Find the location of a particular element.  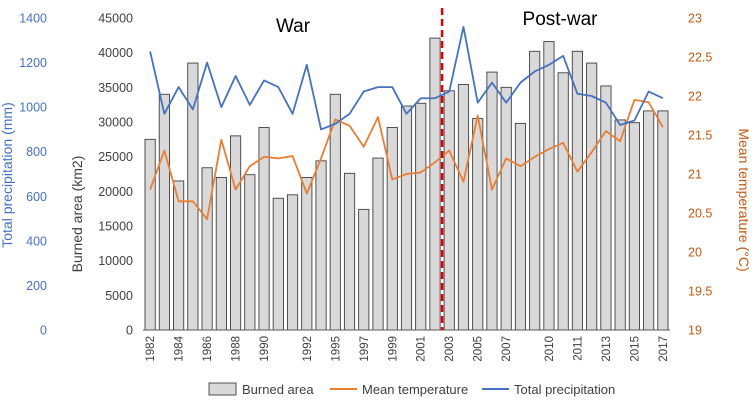

bar-burned-area-1986 is located at coordinates (207, 249).